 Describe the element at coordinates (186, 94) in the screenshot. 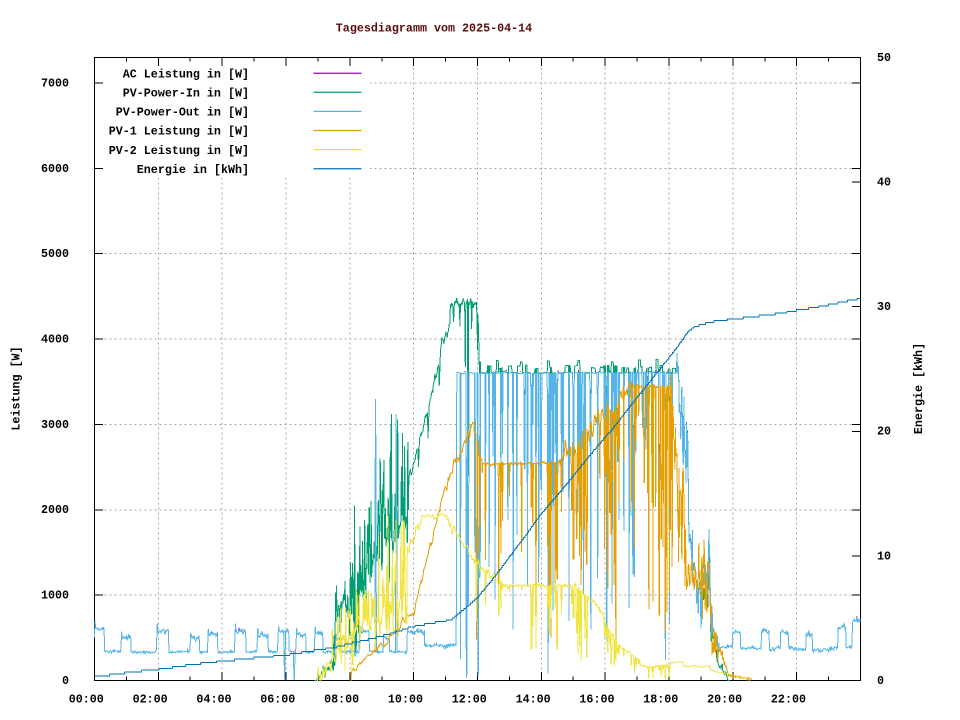

I see `svg-text: PV-Power-In in [W]` at that location.